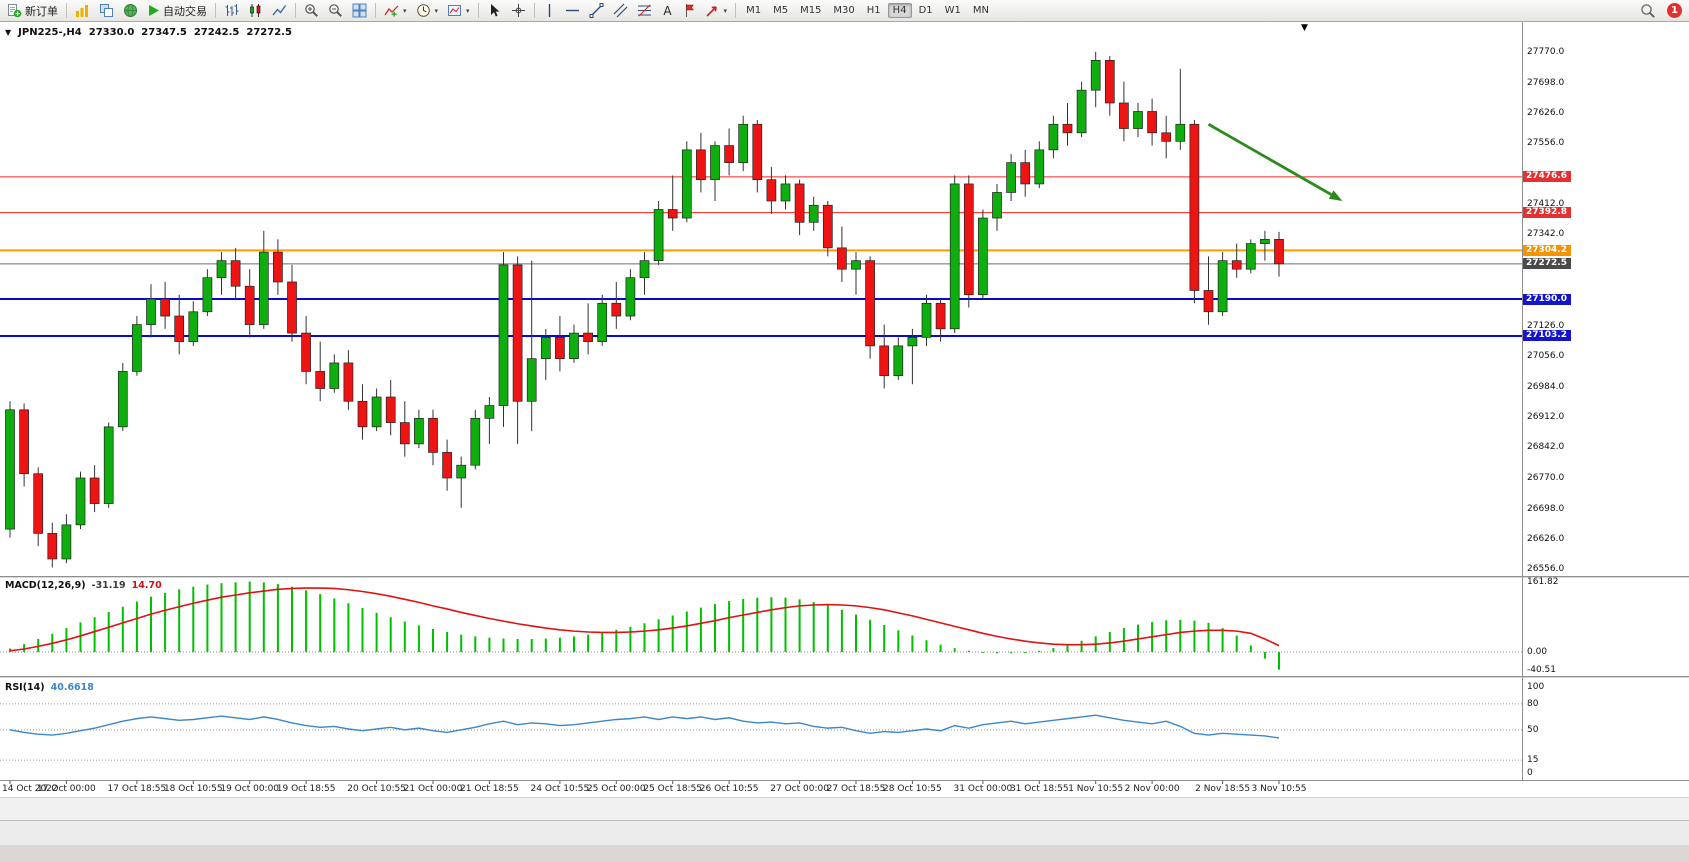 The image size is (1689, 862). I want to click on new-order-button: 新订单, so click(32, 11).